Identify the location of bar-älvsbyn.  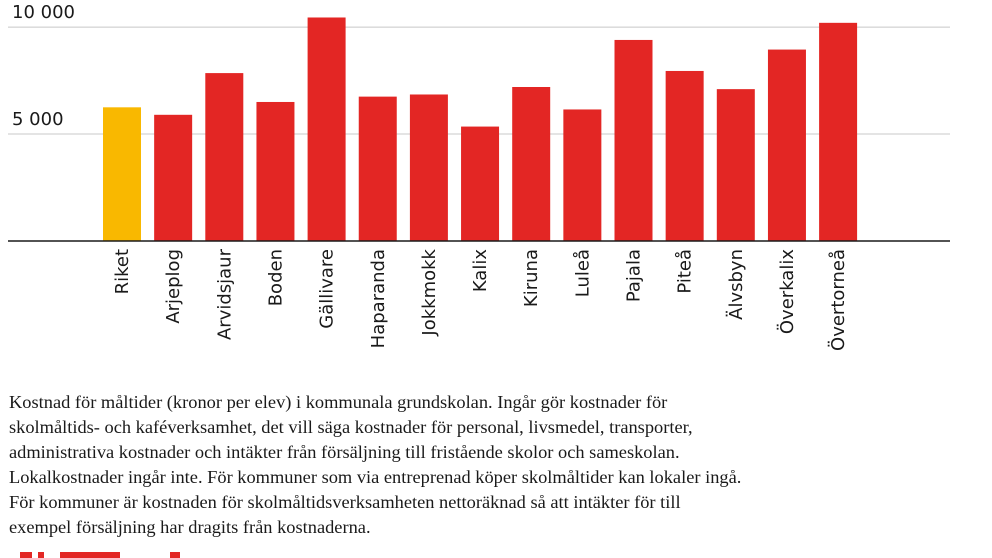
(735, 165).